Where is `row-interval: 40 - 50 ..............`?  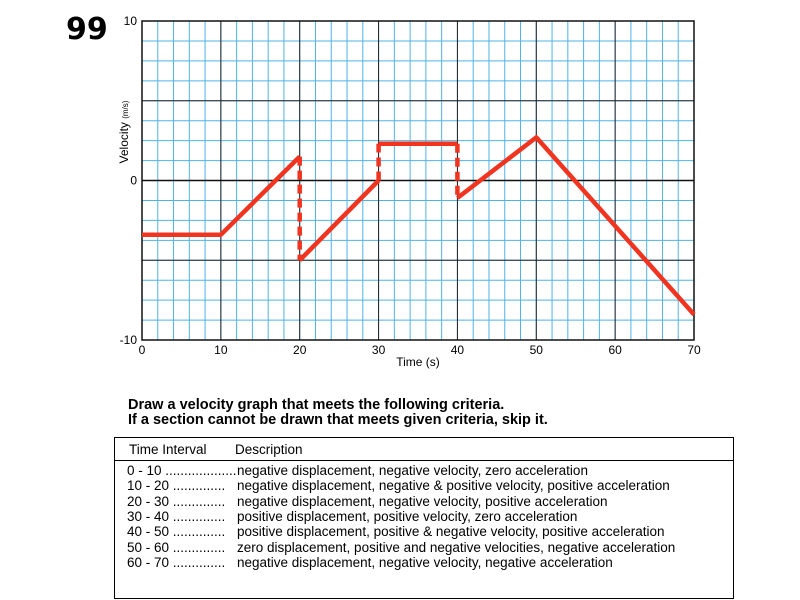
row-interval: 40 - 50 .............. is located at coordinates (176, 532).